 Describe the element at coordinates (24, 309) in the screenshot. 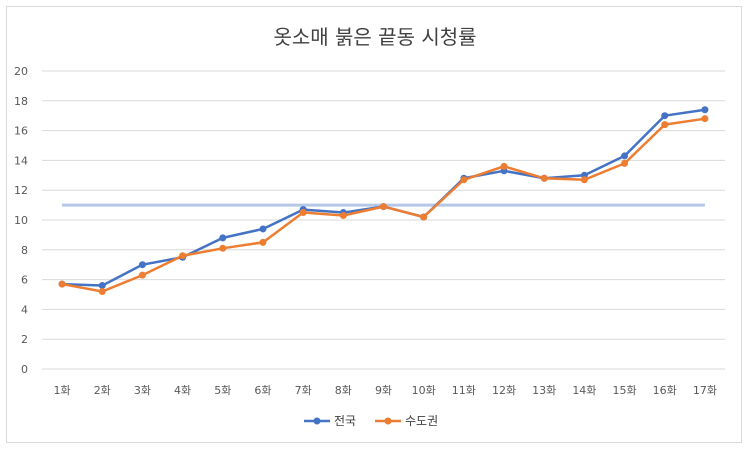

I see `y-tick-label: 4` at that location.